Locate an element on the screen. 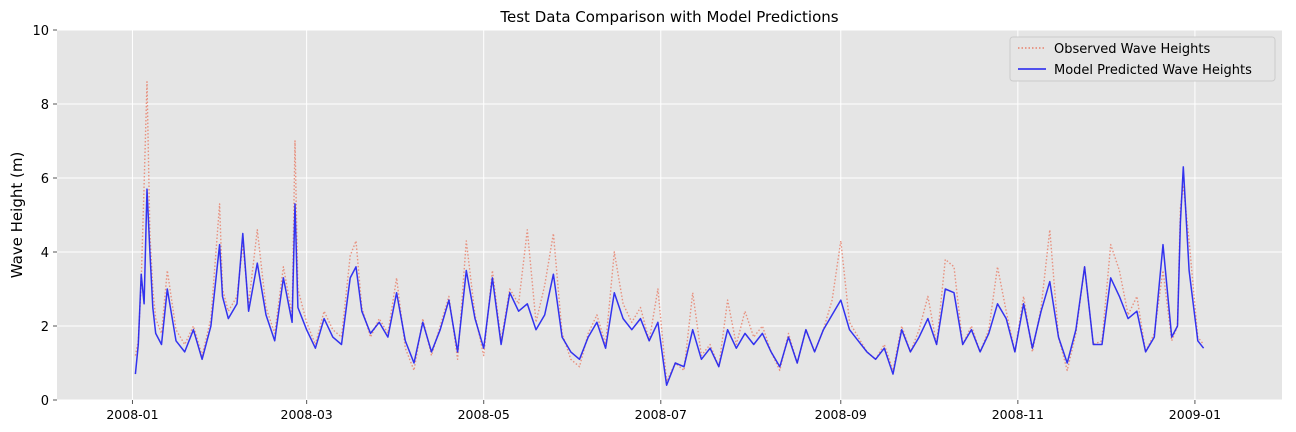  x-tick-label: 2009-01 is located at coordinates (1195, 414).